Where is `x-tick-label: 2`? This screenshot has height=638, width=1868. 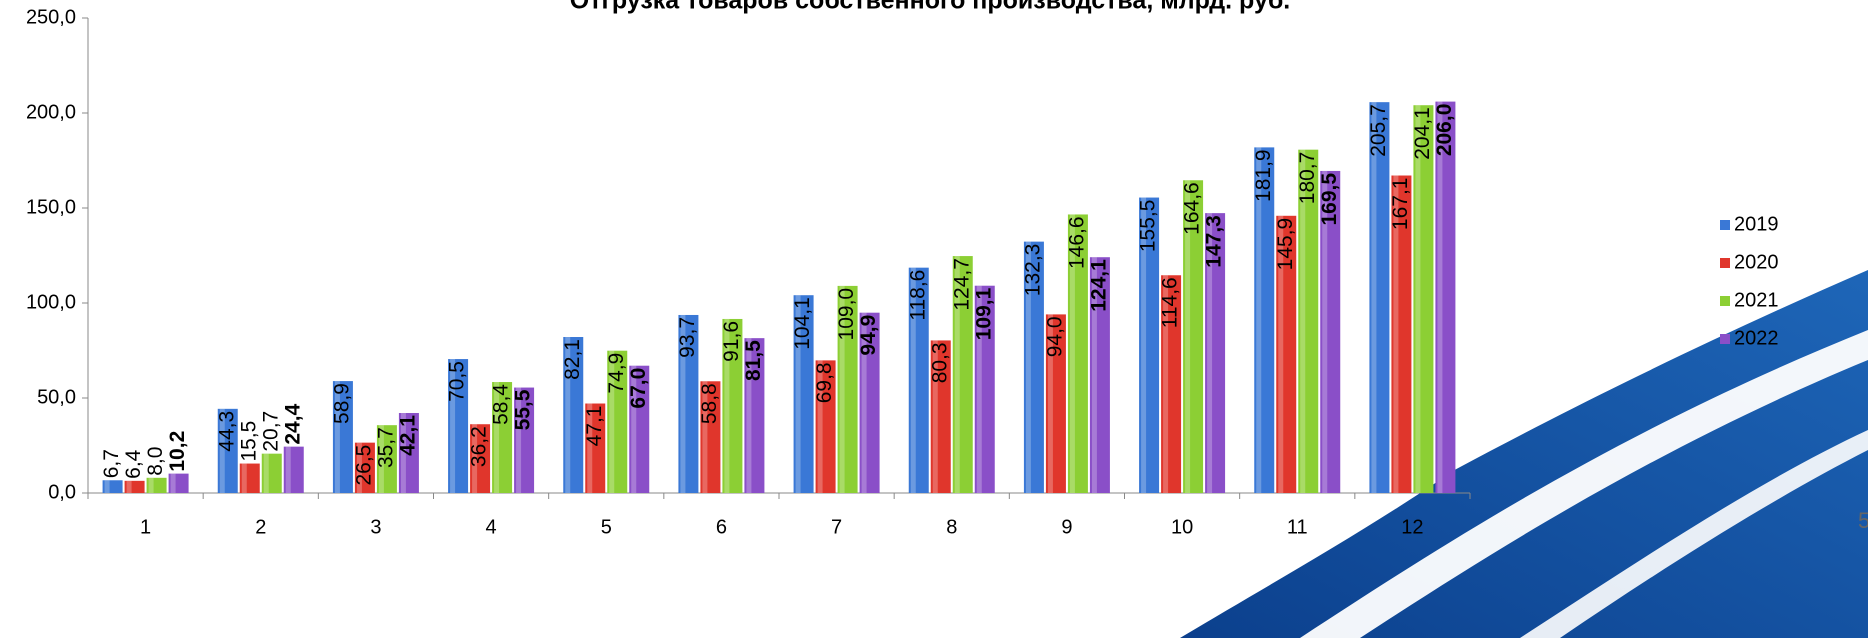
x-tick-label: 2 is located at coordinates (260, 527).